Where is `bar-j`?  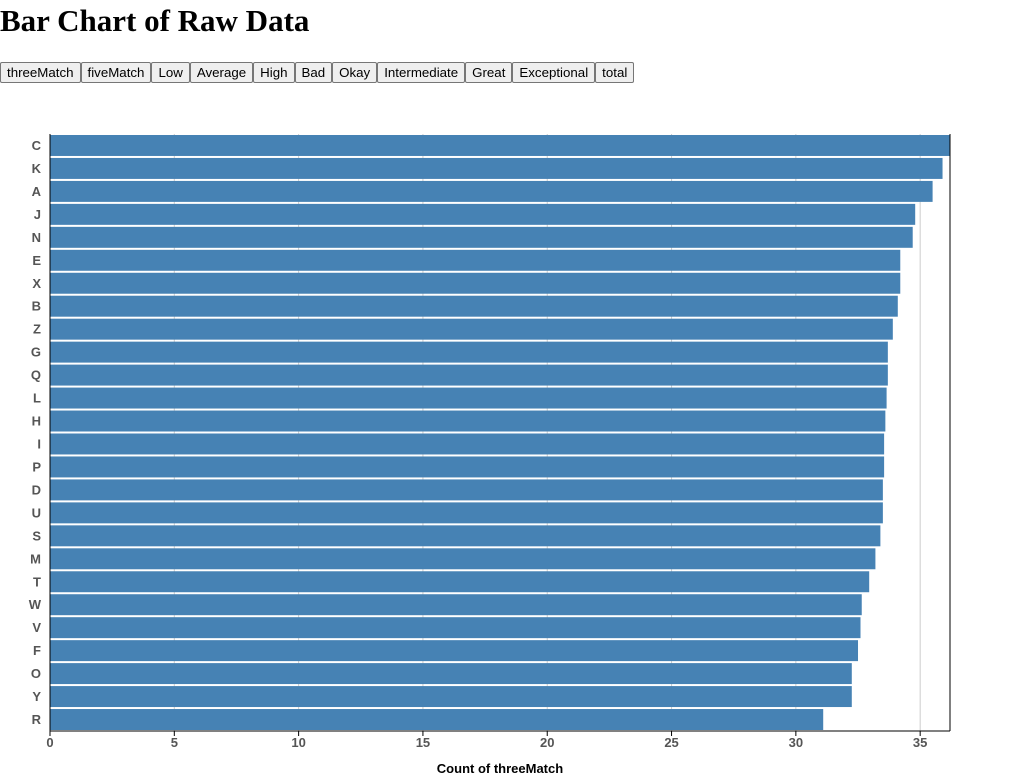 bar-j is located at coordinates (483, 214).